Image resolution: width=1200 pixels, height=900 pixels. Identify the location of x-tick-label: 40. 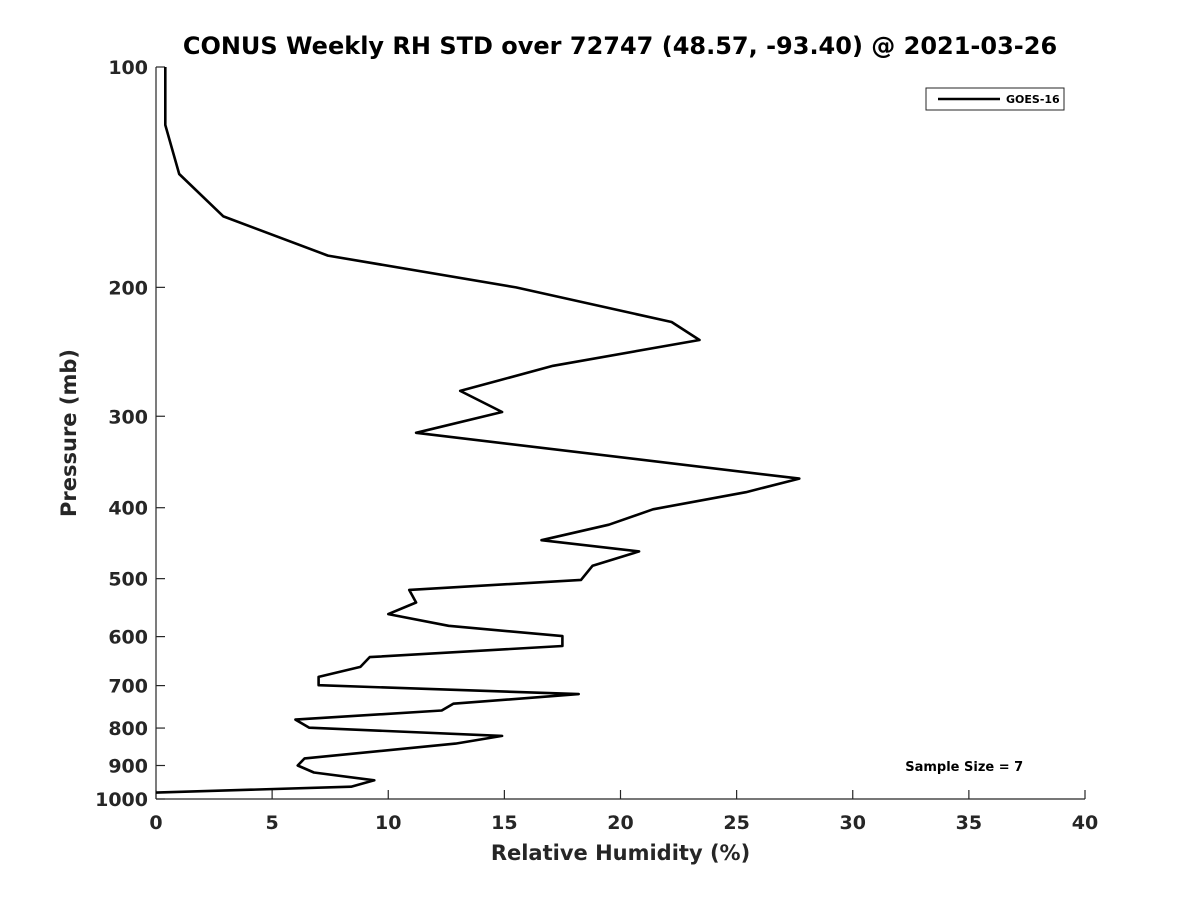
(1085, 823).